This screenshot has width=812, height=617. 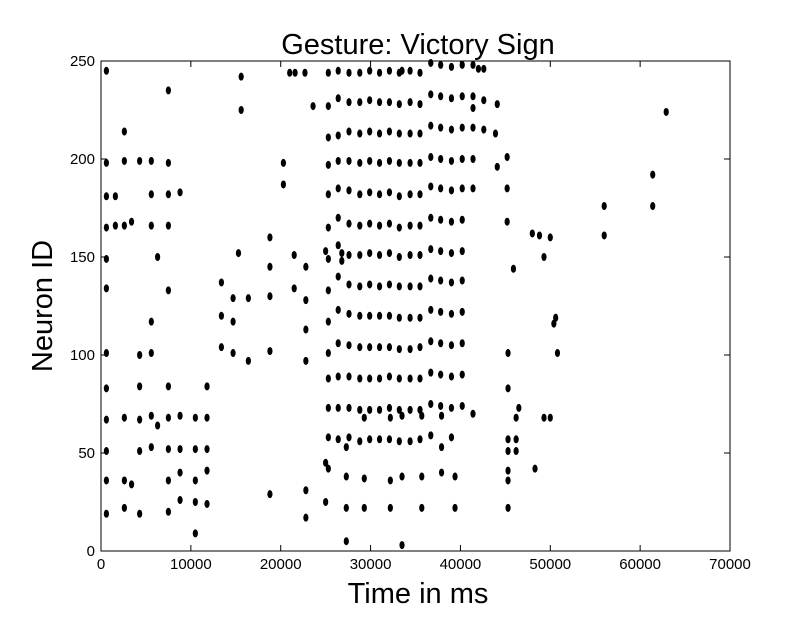 I want to click on x-tick-label: 60000, so click(x=640, y=564).